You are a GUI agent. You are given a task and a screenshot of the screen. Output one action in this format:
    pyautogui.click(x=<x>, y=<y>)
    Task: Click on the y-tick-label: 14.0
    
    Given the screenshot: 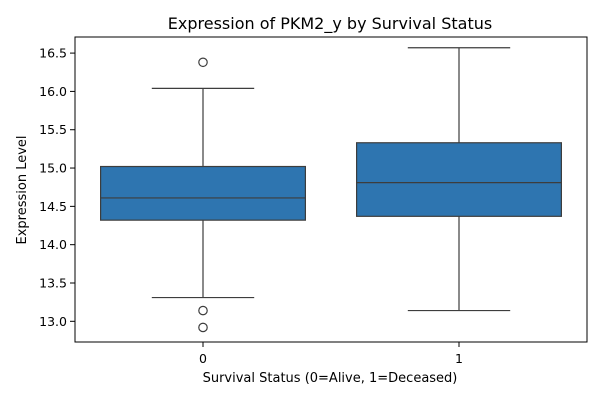 What is the action you would take?
    pyautogui.click(x=53, y=244)
    